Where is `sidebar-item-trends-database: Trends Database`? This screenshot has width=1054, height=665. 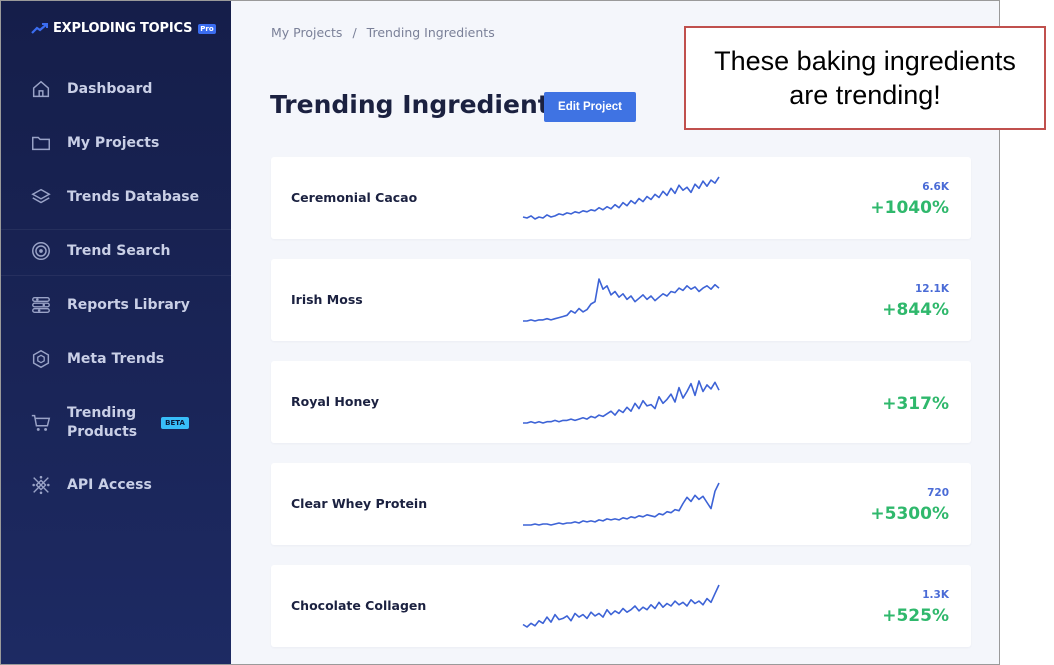 sidebar-item-trends-database: Trends Database is located at coordinates (114, 197).